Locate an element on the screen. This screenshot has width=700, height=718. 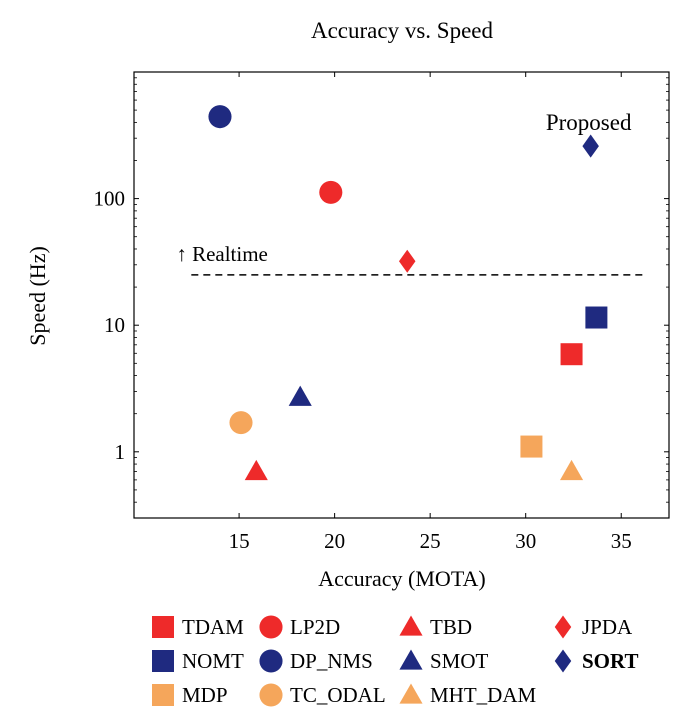
legend-item-lp2d: LP2D is located at coordinates (299, 627).